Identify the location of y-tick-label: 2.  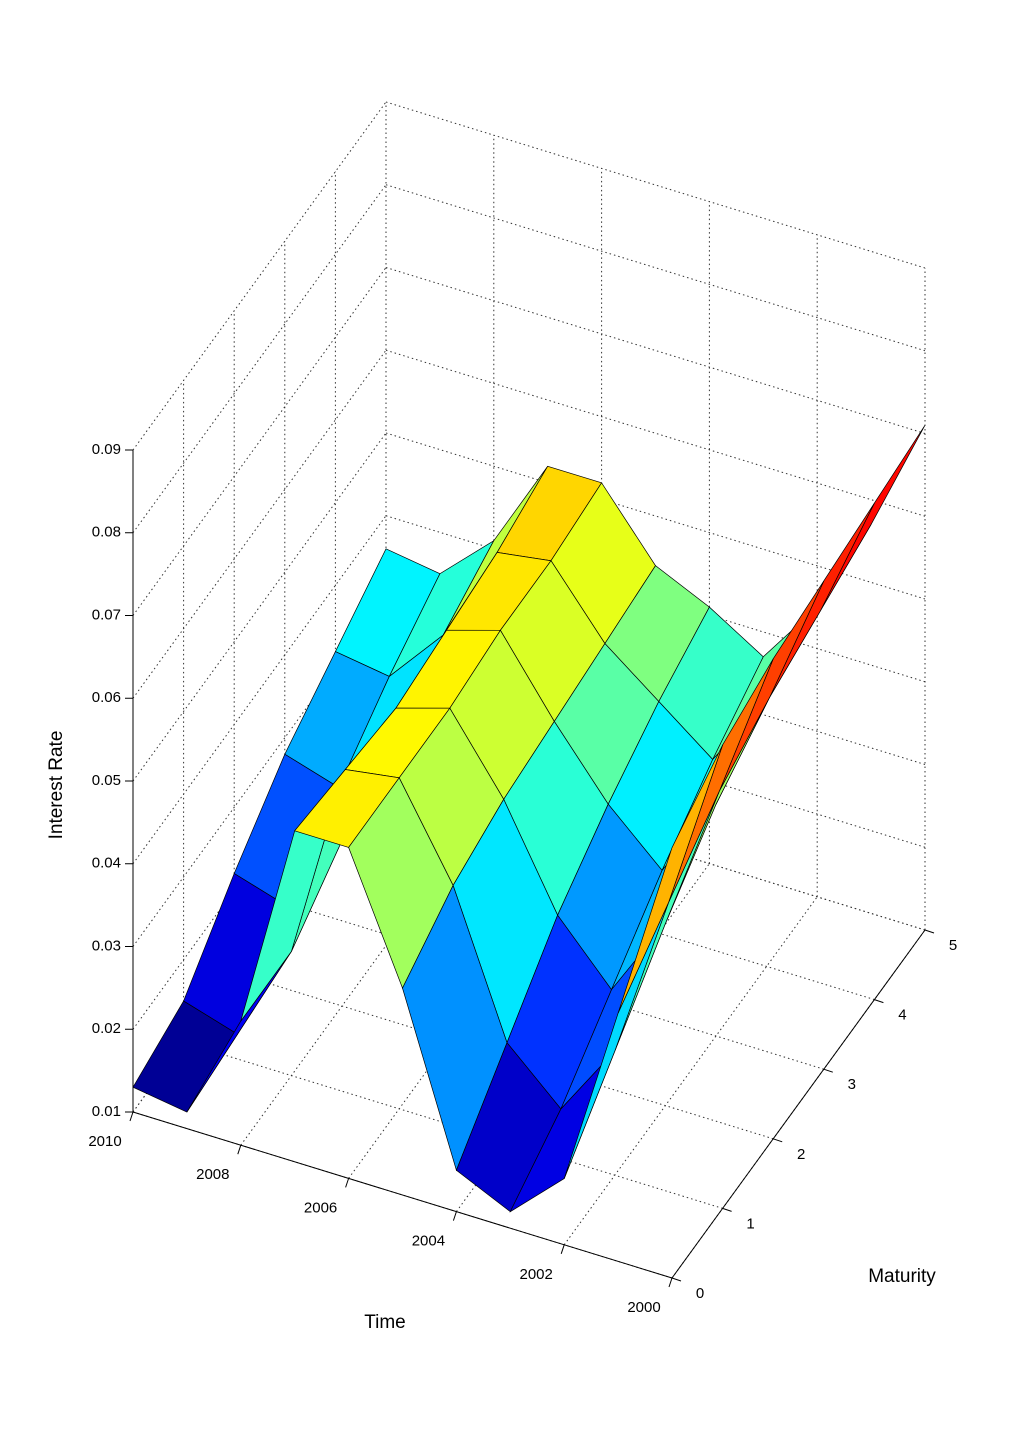
(801, 1154).